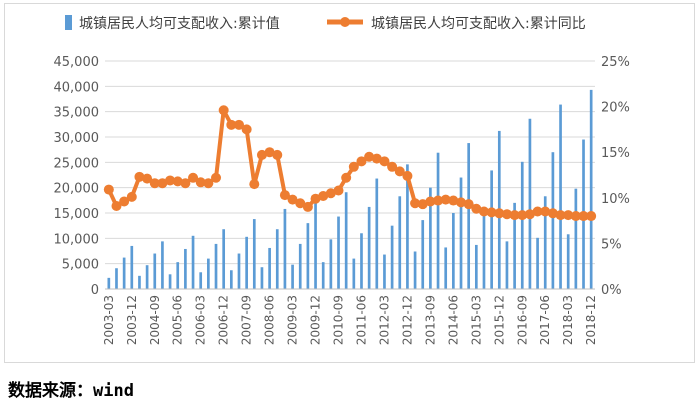 Image resolution: width=700 pixels, height=415 pixels. Describe the element at coordinates (361, 320) in the screenshot. I see `x-tick-label: 2011-06` at that location.